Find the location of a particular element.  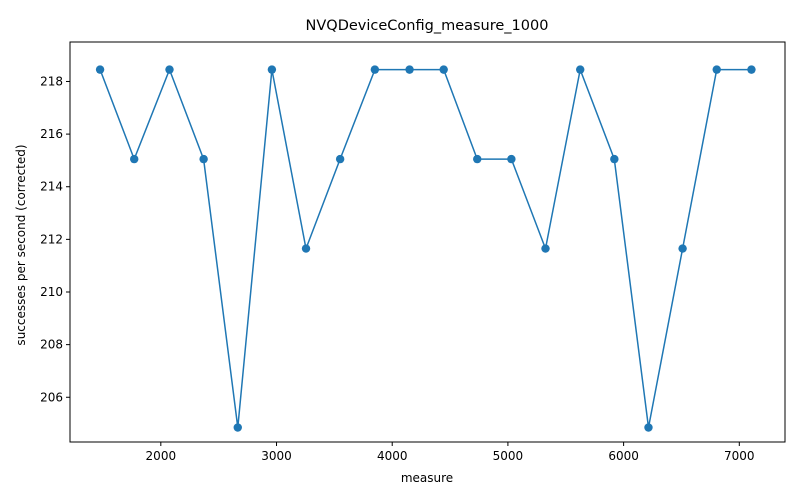

y-tick-label: 208 is located at coordinates (51, 345).